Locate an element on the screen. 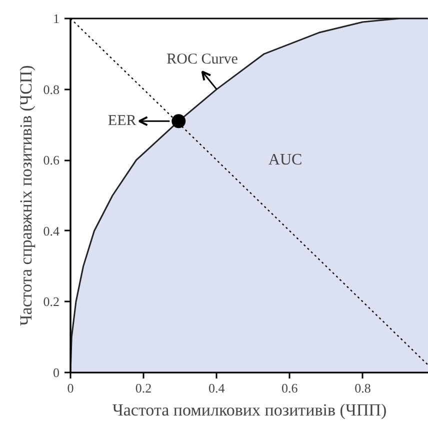 This screenshot has width=428, height=427. y-tick-label: 0 is located at coordinates (56, 372).